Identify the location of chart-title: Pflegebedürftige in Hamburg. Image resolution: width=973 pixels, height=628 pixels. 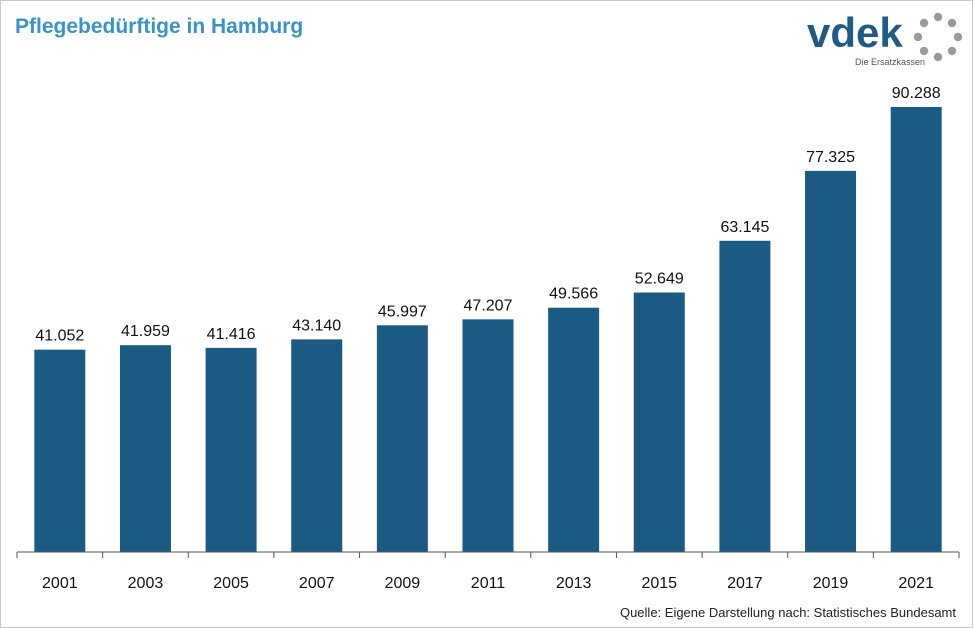
(159, 26).